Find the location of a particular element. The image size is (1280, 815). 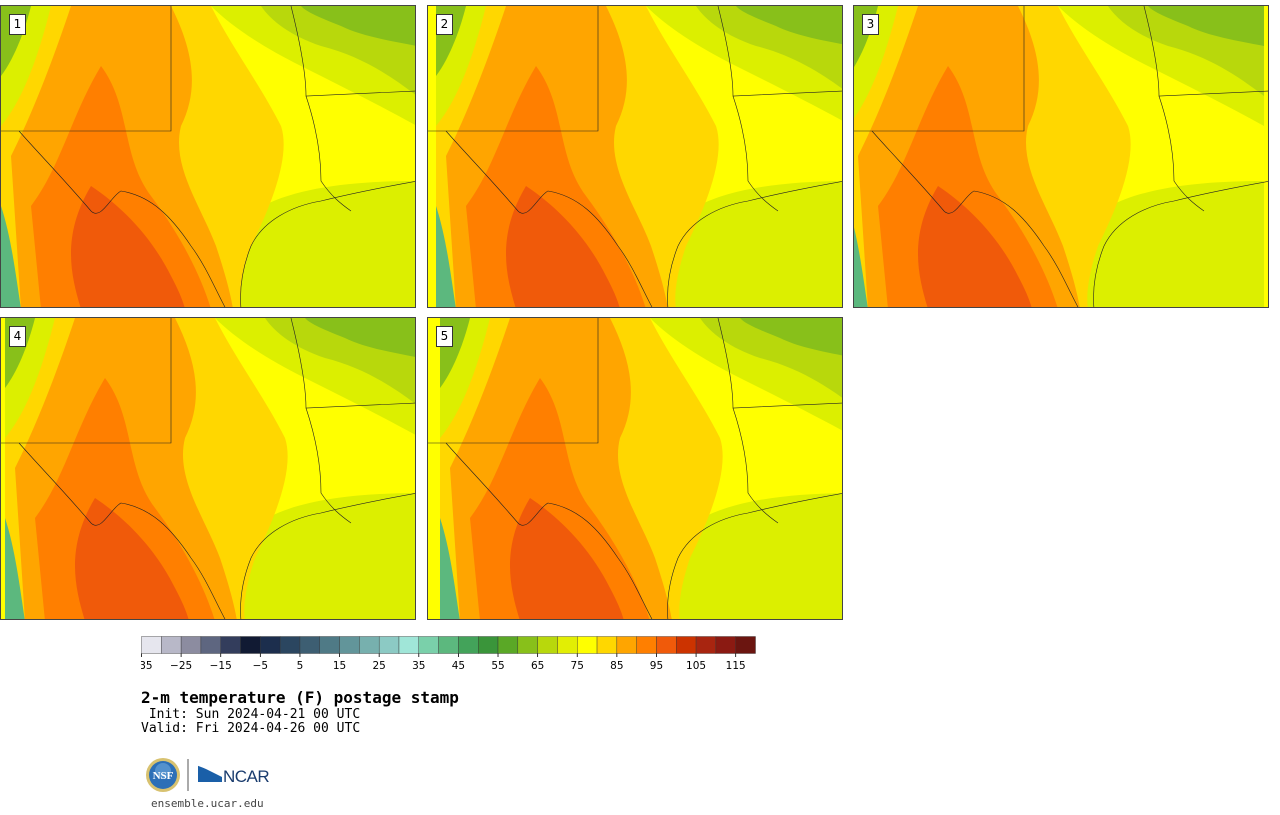

colorbar-tick-label: 35 is located at coordinates (418, 666).